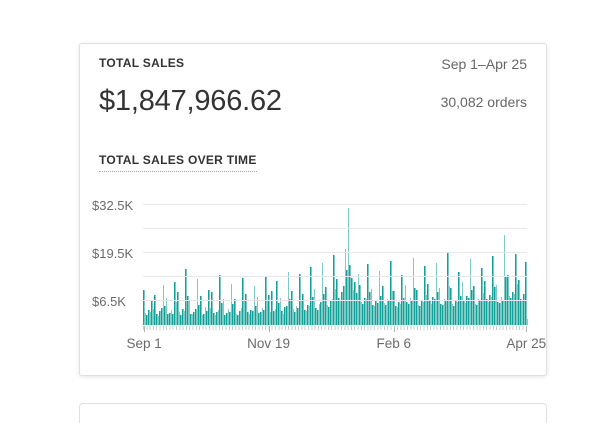  Describe the element at coordinates (178, 162) in the screenshot. I see `chart-title: TOTAL SALES OVER TIME` at that location.